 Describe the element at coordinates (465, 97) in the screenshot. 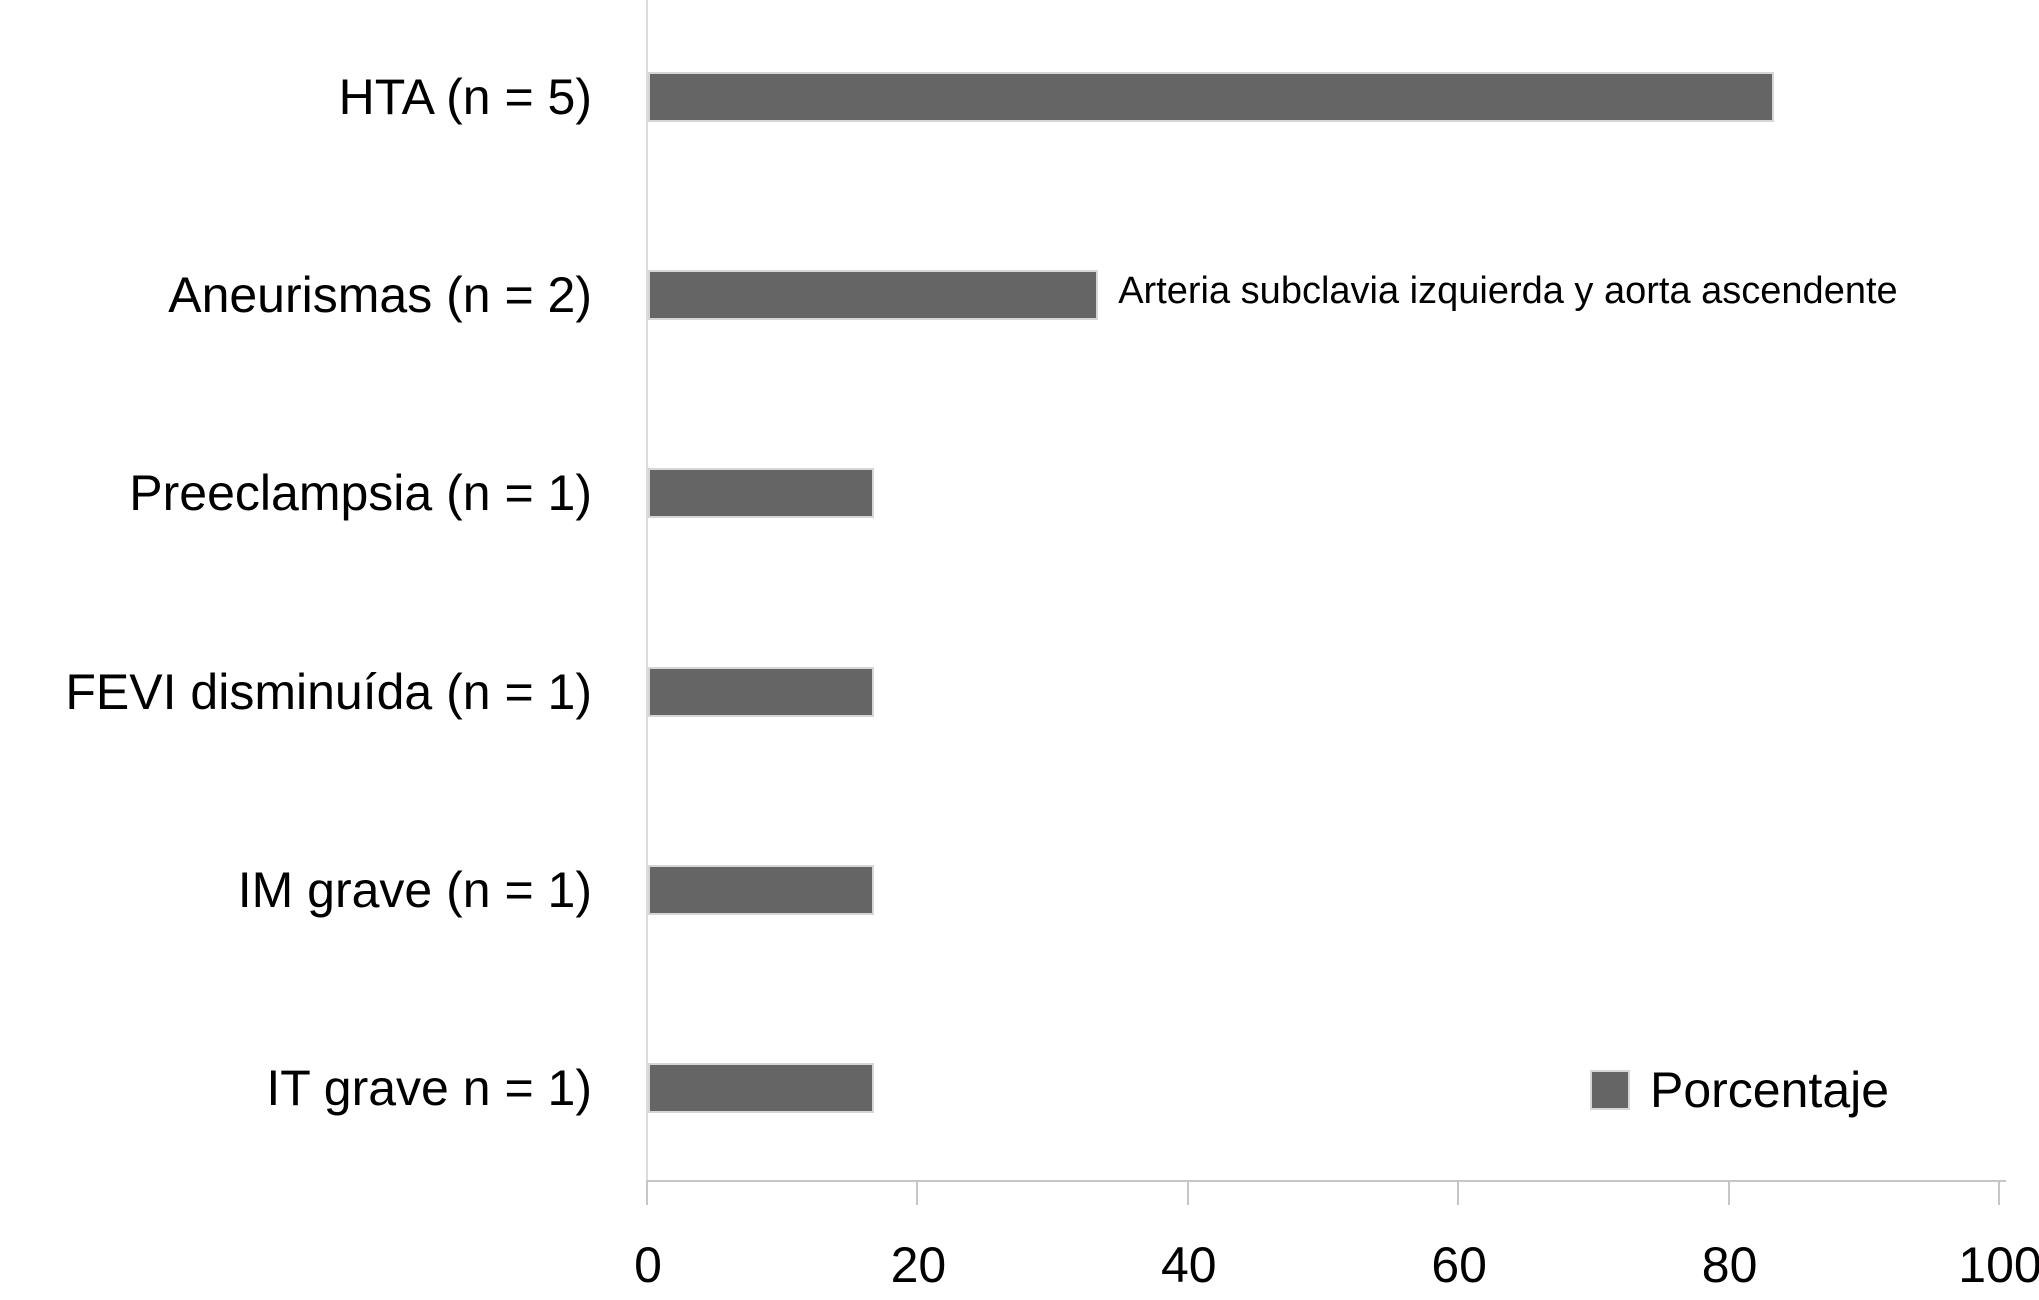

I see `category-label: HTA (n = 5)` at that location.